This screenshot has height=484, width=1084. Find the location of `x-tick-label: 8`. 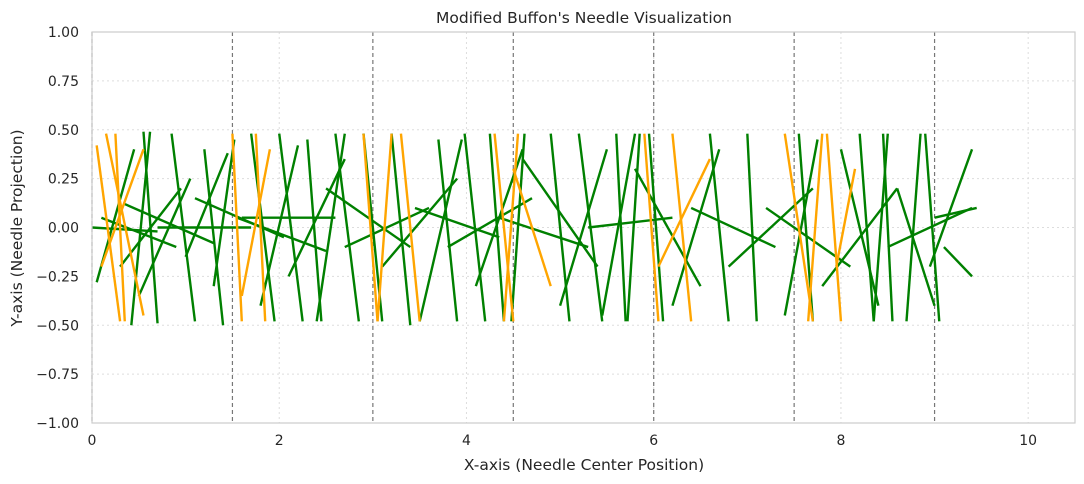

x-tick-label: 8 is located at coordinates (840, 441).